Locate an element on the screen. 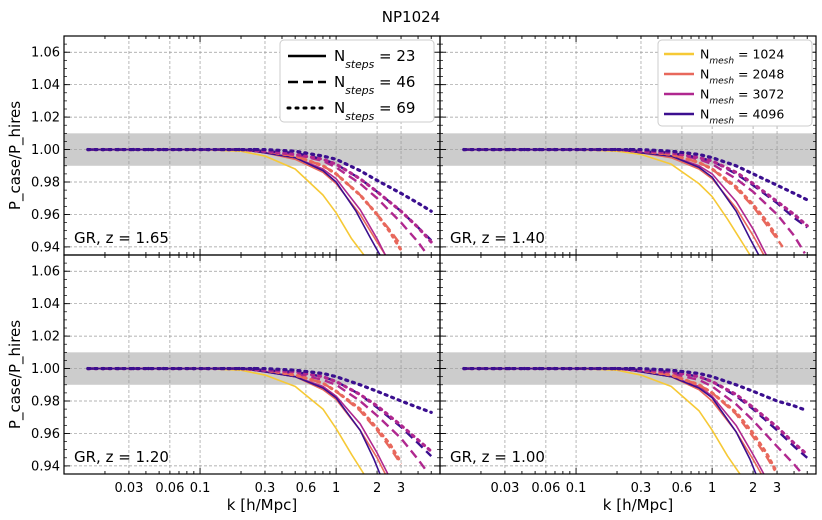 The width and height of the screenshot is (822, 520). panel-label: GR, z = 1.40 is located at coordinates (497, 238).